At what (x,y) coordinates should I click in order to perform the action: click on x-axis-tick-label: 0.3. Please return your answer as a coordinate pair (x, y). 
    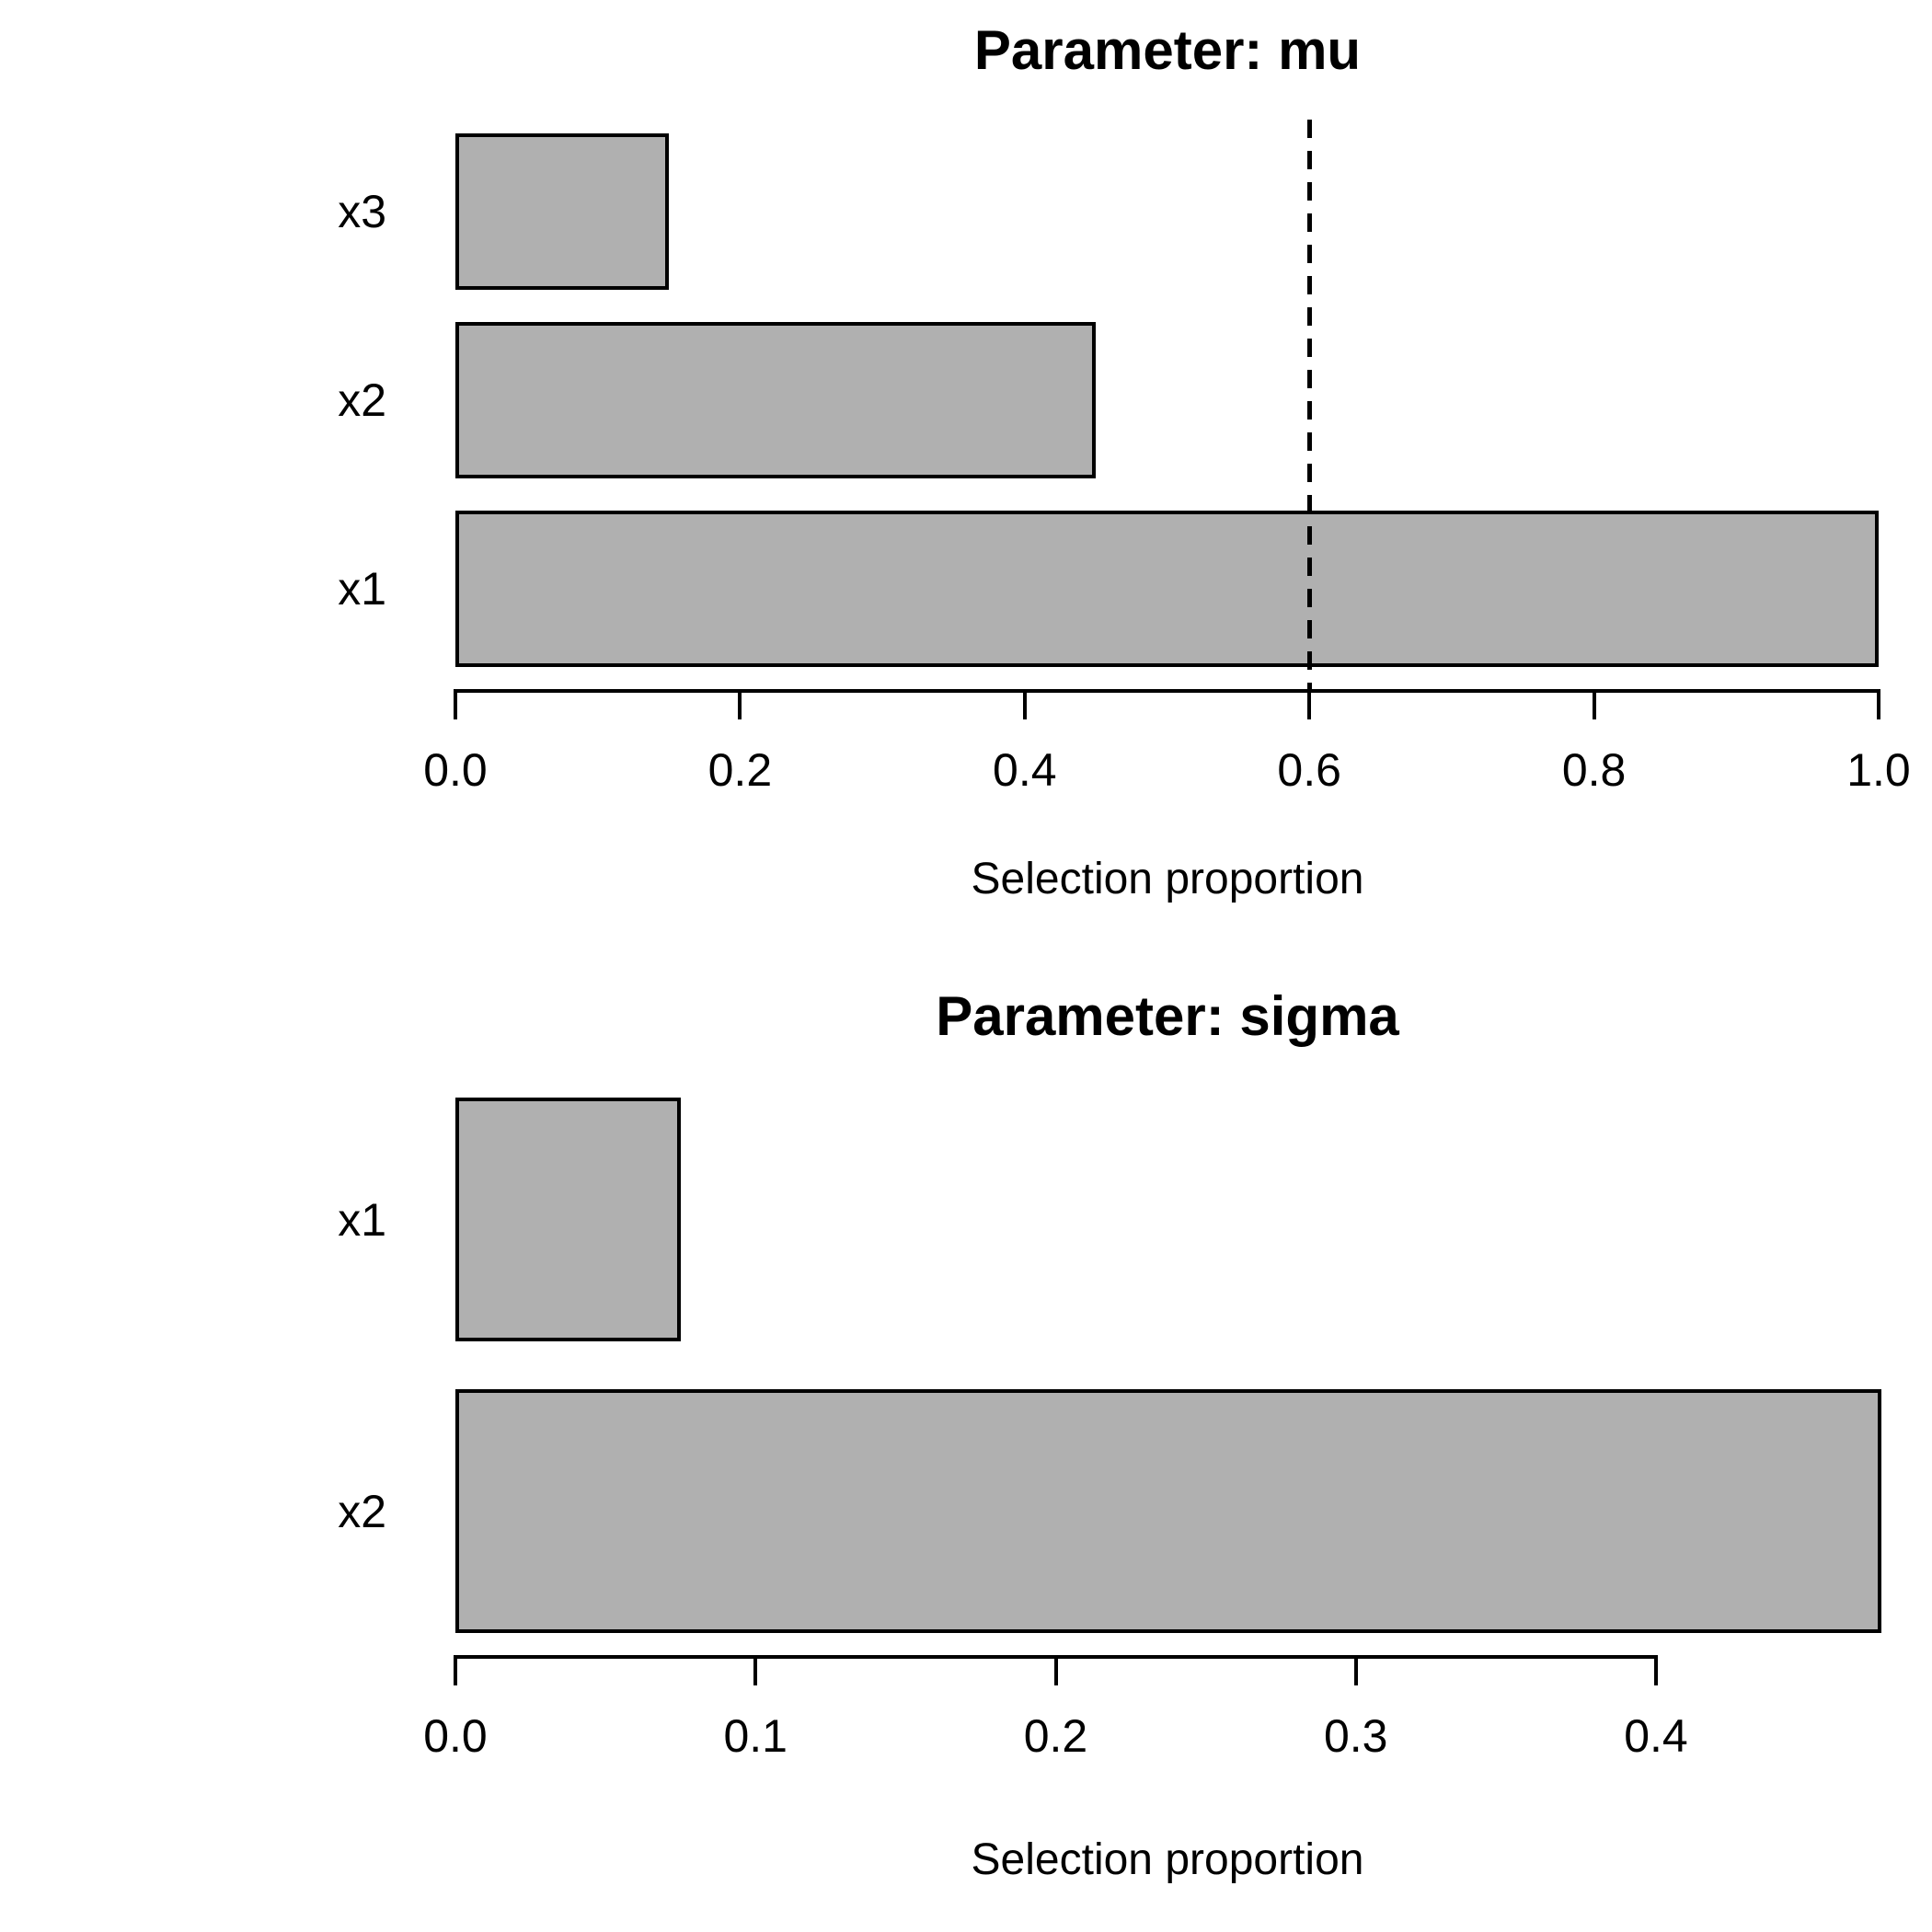
    Looking at the image, I should click on (1355, 1736).